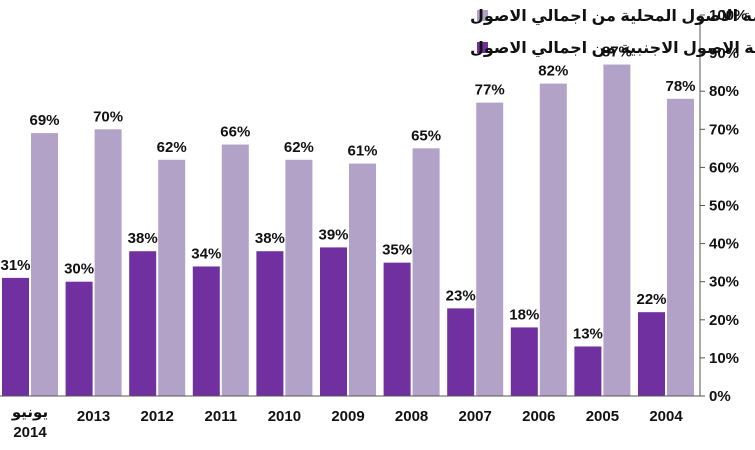  I want to click on data-label-foreign-0: 31%, so click(15, 265).